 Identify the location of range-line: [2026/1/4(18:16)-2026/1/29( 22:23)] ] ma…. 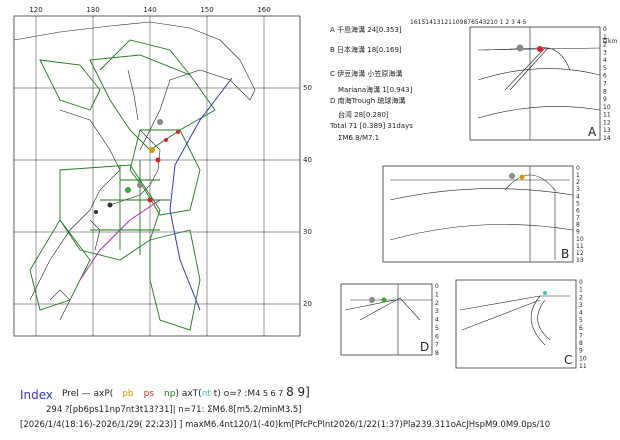
(285, 425).